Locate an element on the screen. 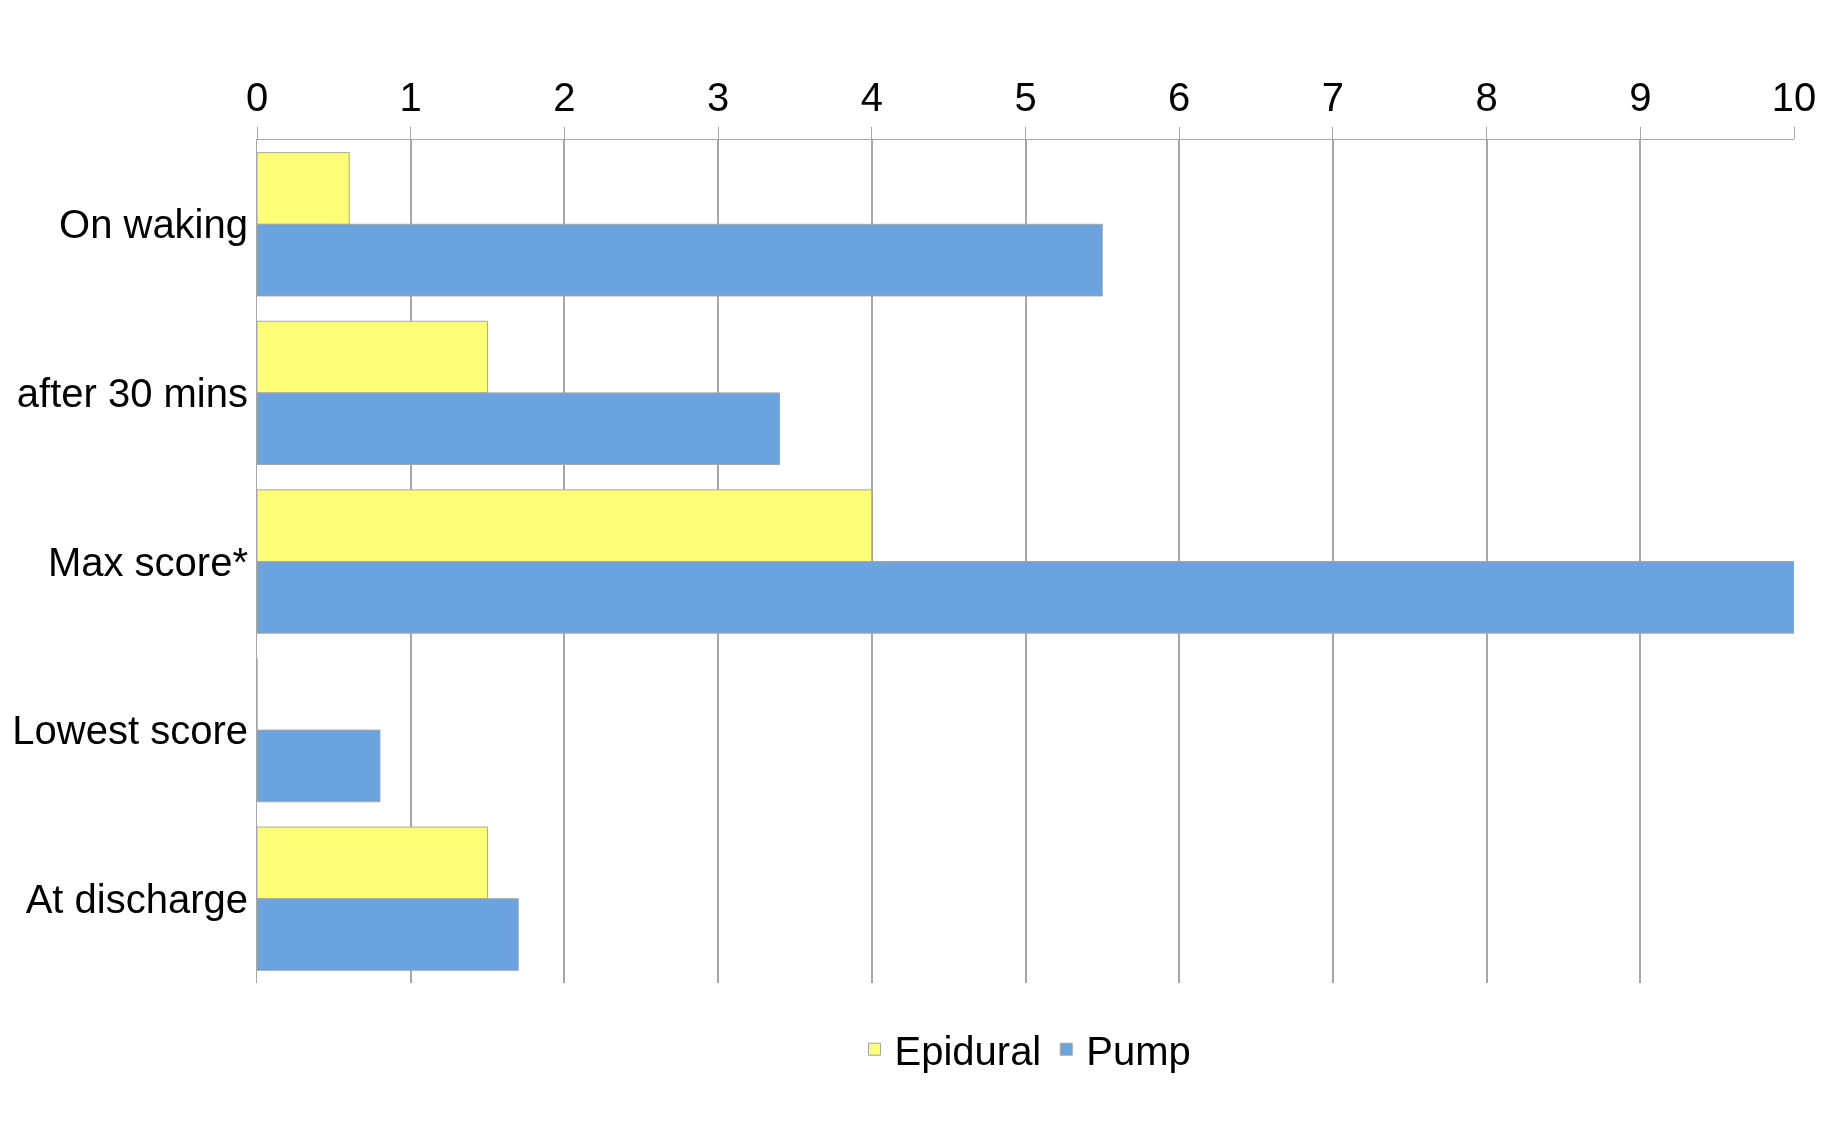 This screenshot has height=1123, width=1834. x-tick-label: 6 is located at coordinates (1179, 97).